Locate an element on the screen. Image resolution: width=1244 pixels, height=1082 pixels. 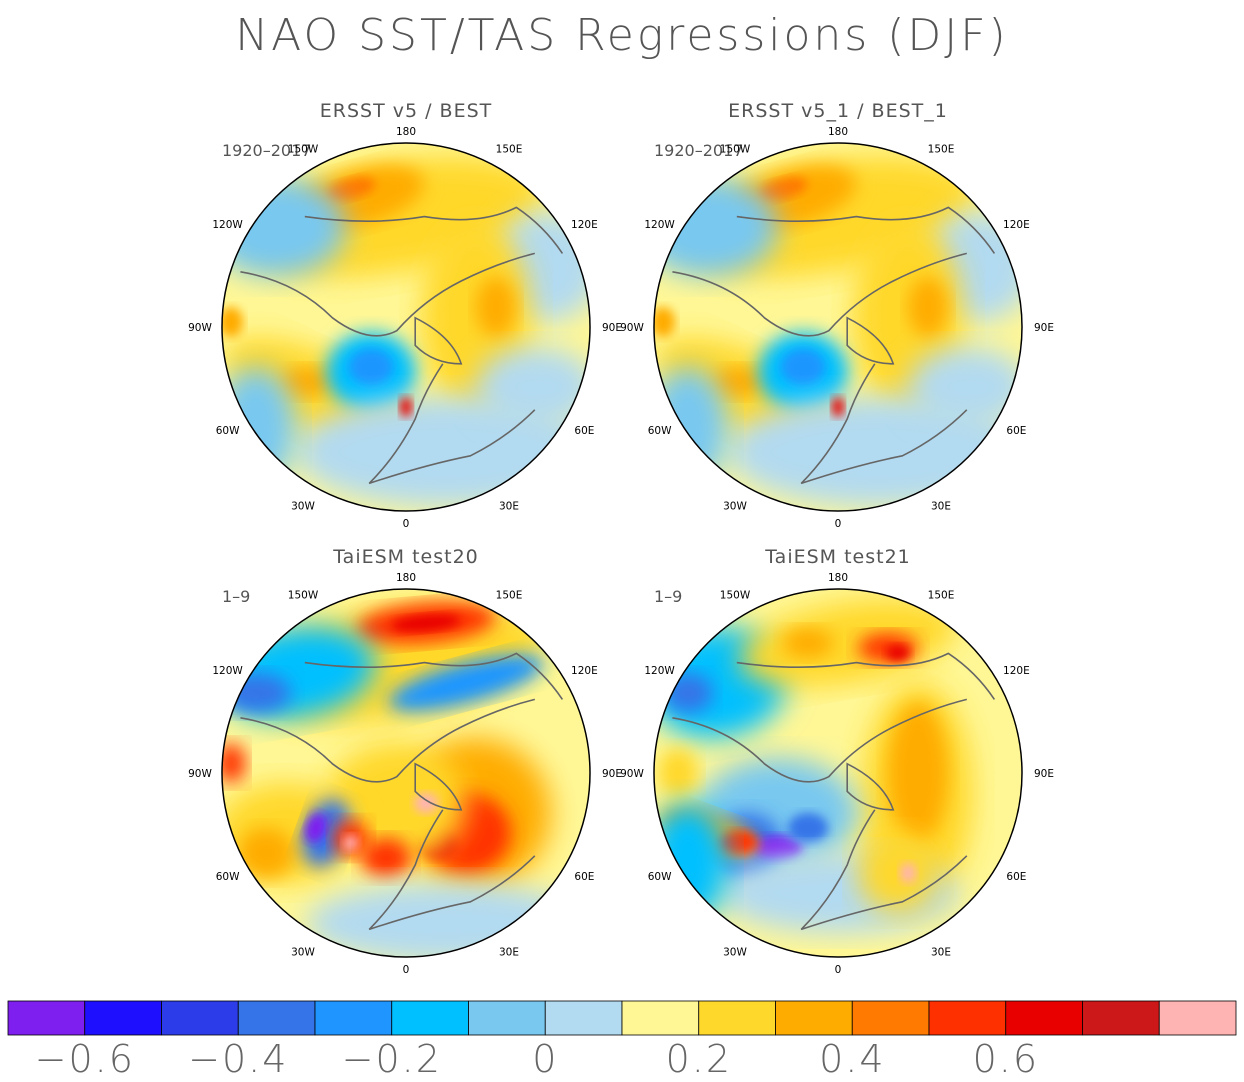
panel-title: TaiESM test20 is located at coordinates (405, 557).